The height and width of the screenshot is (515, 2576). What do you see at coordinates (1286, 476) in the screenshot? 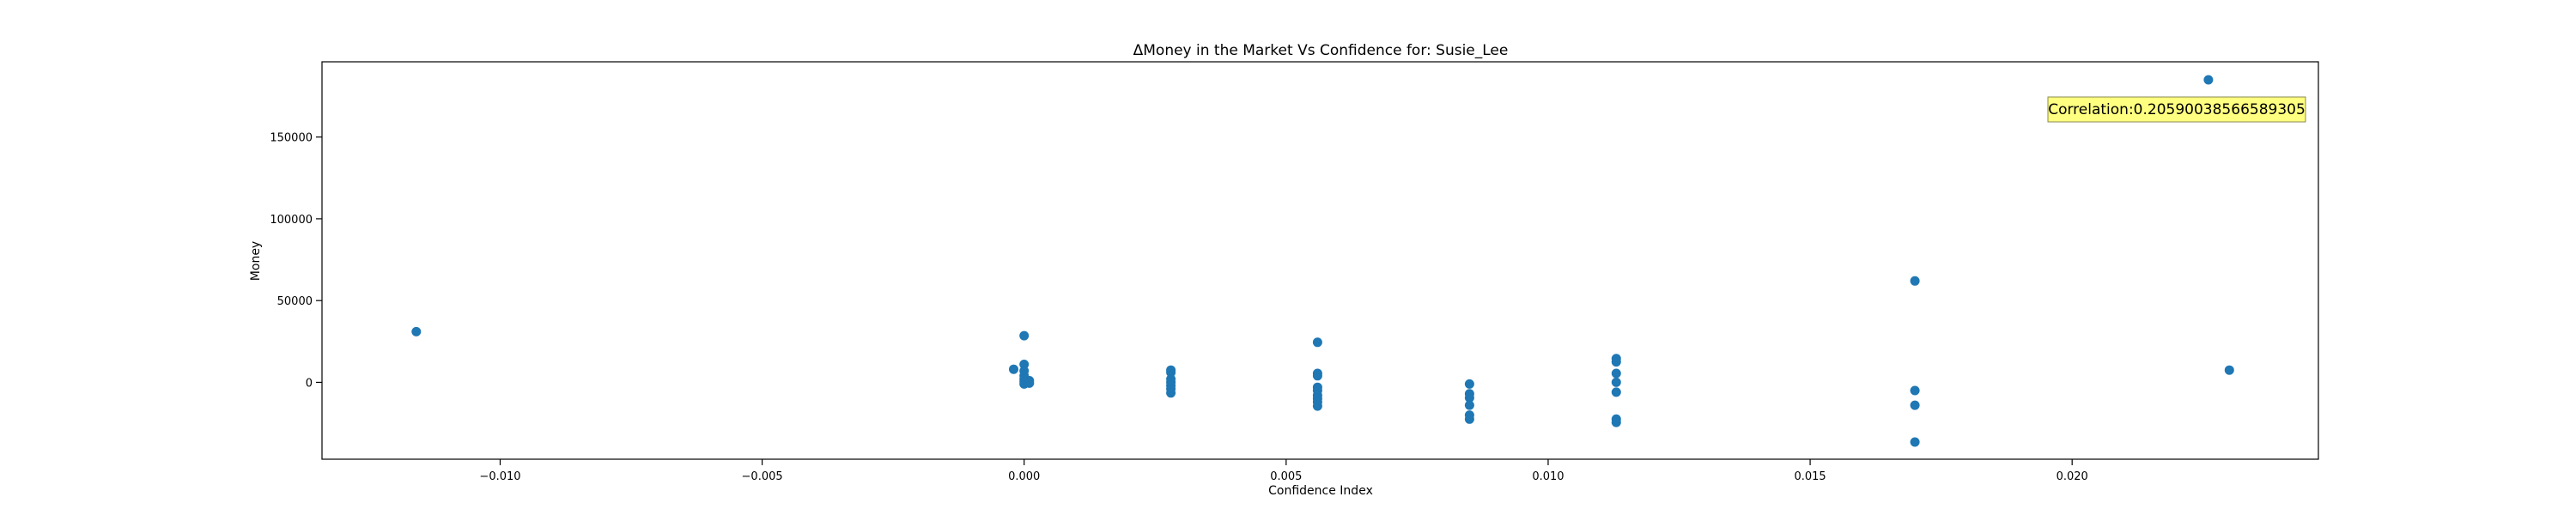
I see `x-tick-label: 0.005` at bounding box center [1286, 476].